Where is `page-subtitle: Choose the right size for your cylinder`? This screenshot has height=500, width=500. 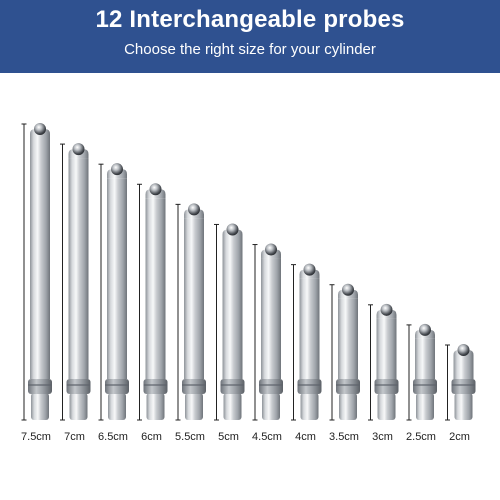 page-subtitle: Choose the right size for your cylinder is located at coordinates (250, 49).